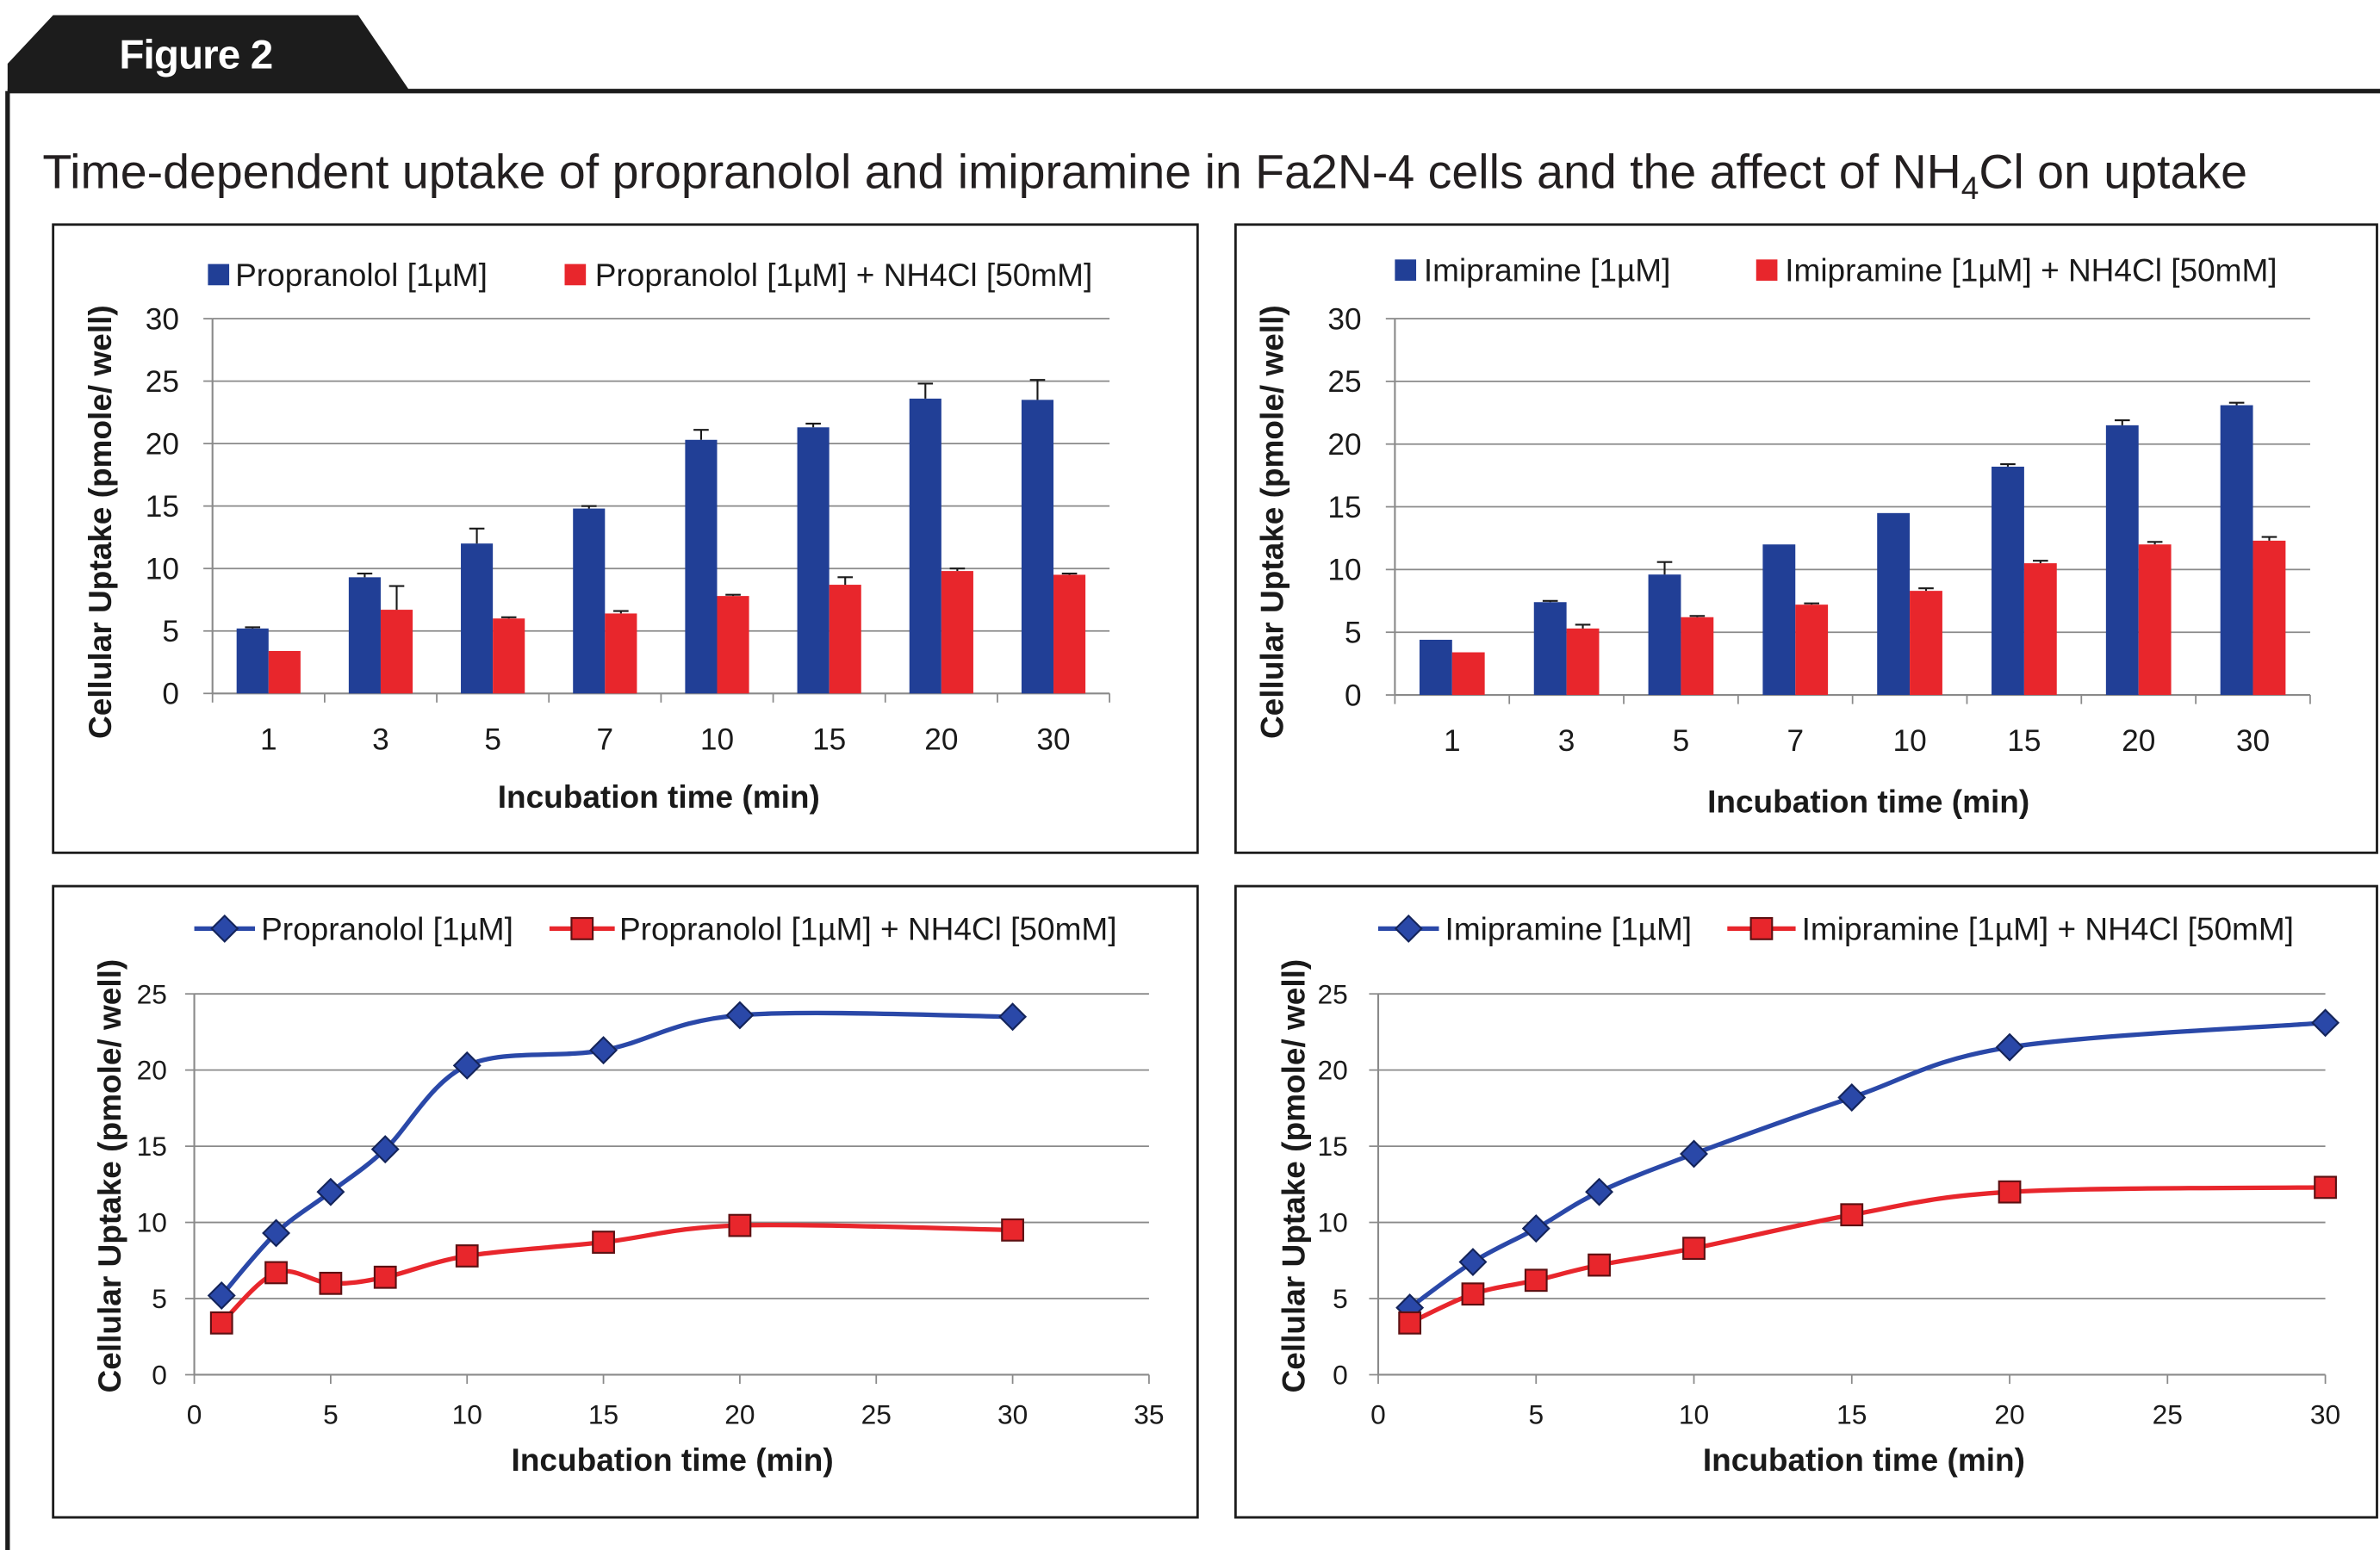 This screenshot has height=1550, width=2380. Describe the element at coordinates (381, 739) in the screenshot. I see `x-tick-label: 3` at that location.